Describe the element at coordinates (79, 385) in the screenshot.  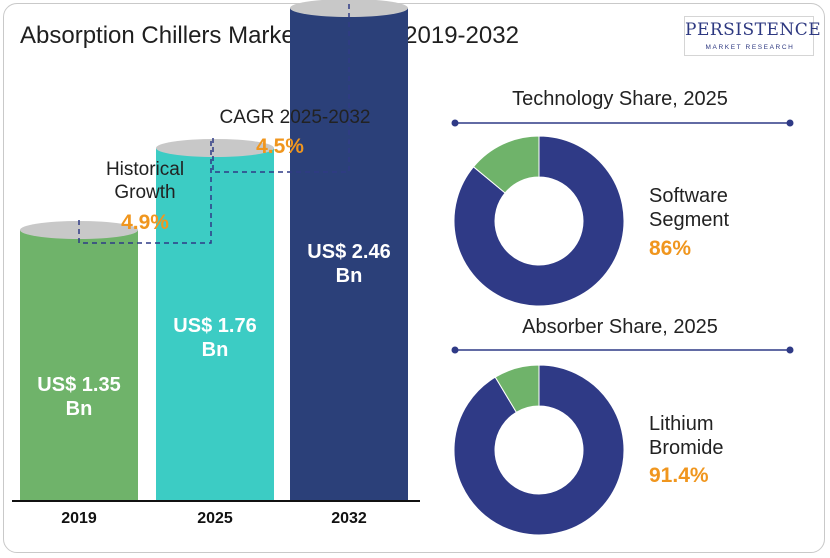
I see `bar-2019-value-line1: US$ 1.35` at that location.